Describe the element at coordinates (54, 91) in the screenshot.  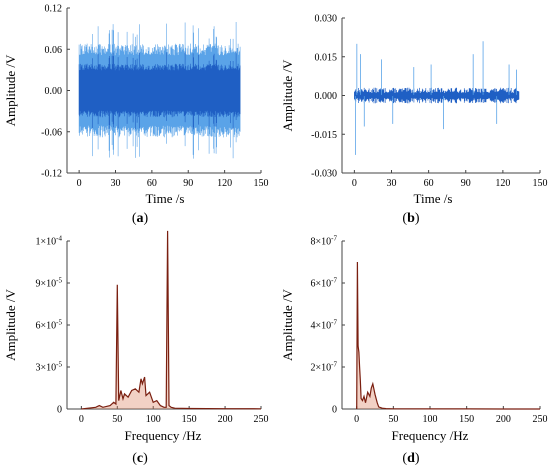
I see `y-tick-label: 0.00` at that location.